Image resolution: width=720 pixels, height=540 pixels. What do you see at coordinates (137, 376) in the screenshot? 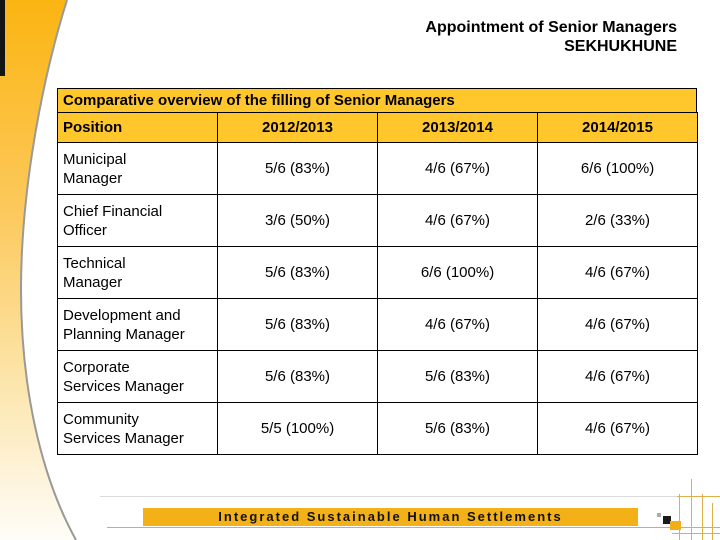
I see `position-cell: Corporate Services Manager` at bounding box center [137, 376].